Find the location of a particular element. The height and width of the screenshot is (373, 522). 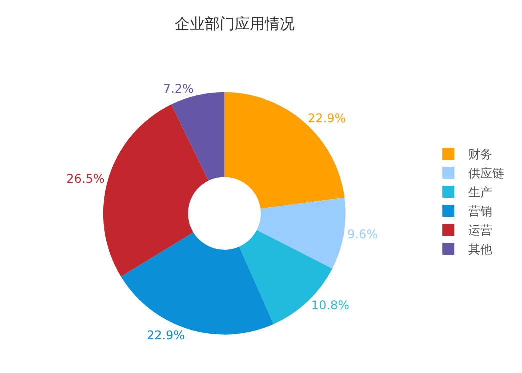

data-label: 7.2% is located at coordinates (178, 89).